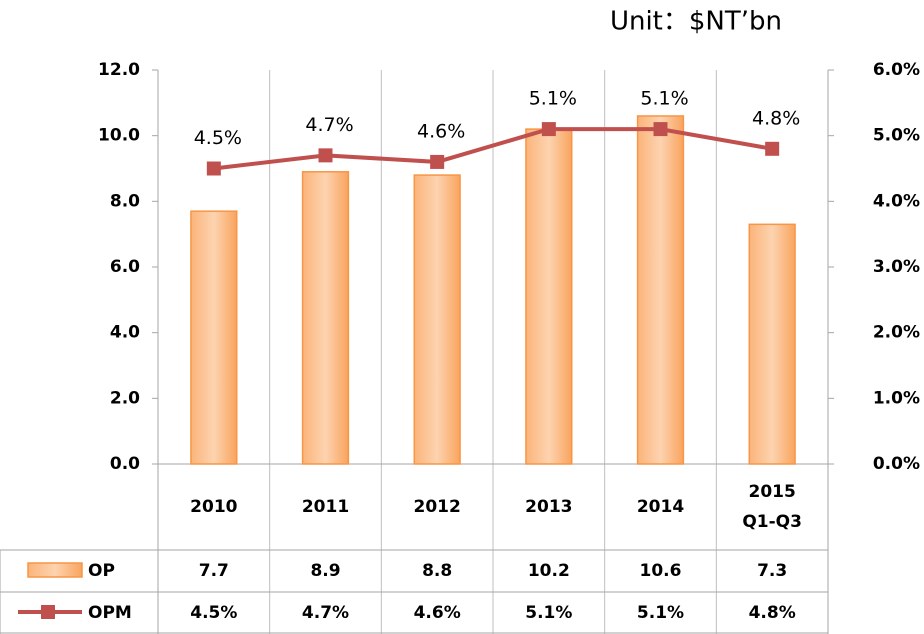 Image resolution: width=924 pixels, height=634 pixels. Describe the element at coordinates (325, 571) in the screenshot. I see `table-value: 8.9` at that location.